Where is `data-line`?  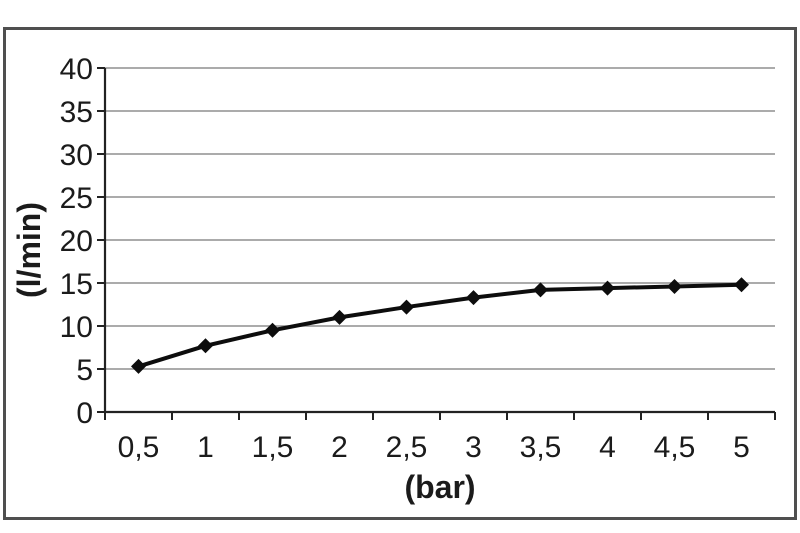 data-line is located at coordinates (440, 325).